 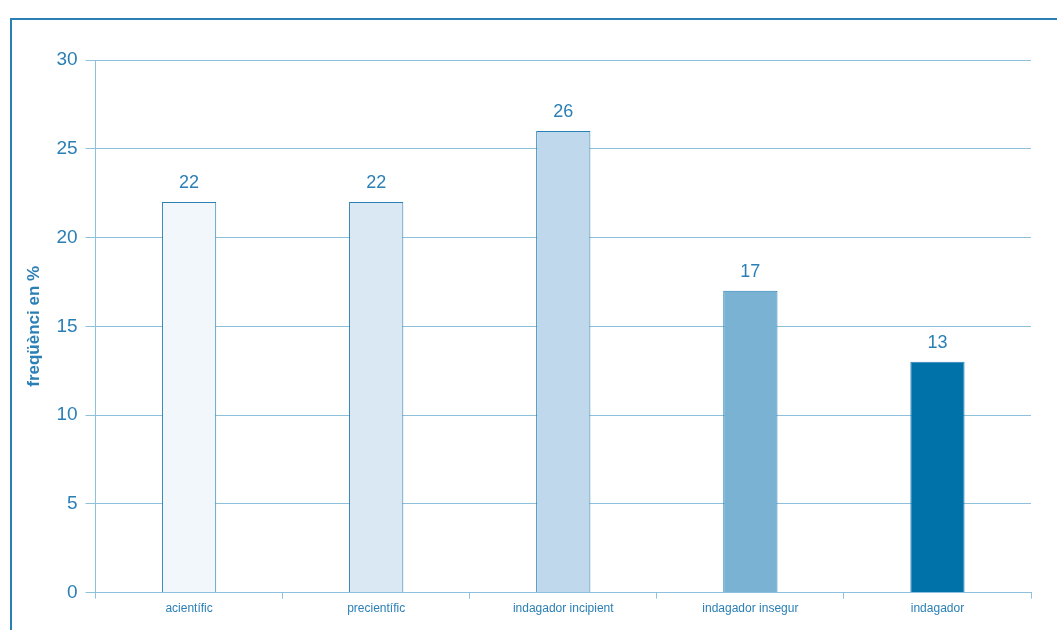 I want to click on y-tick-label: 10, so click(x=67, y=414).